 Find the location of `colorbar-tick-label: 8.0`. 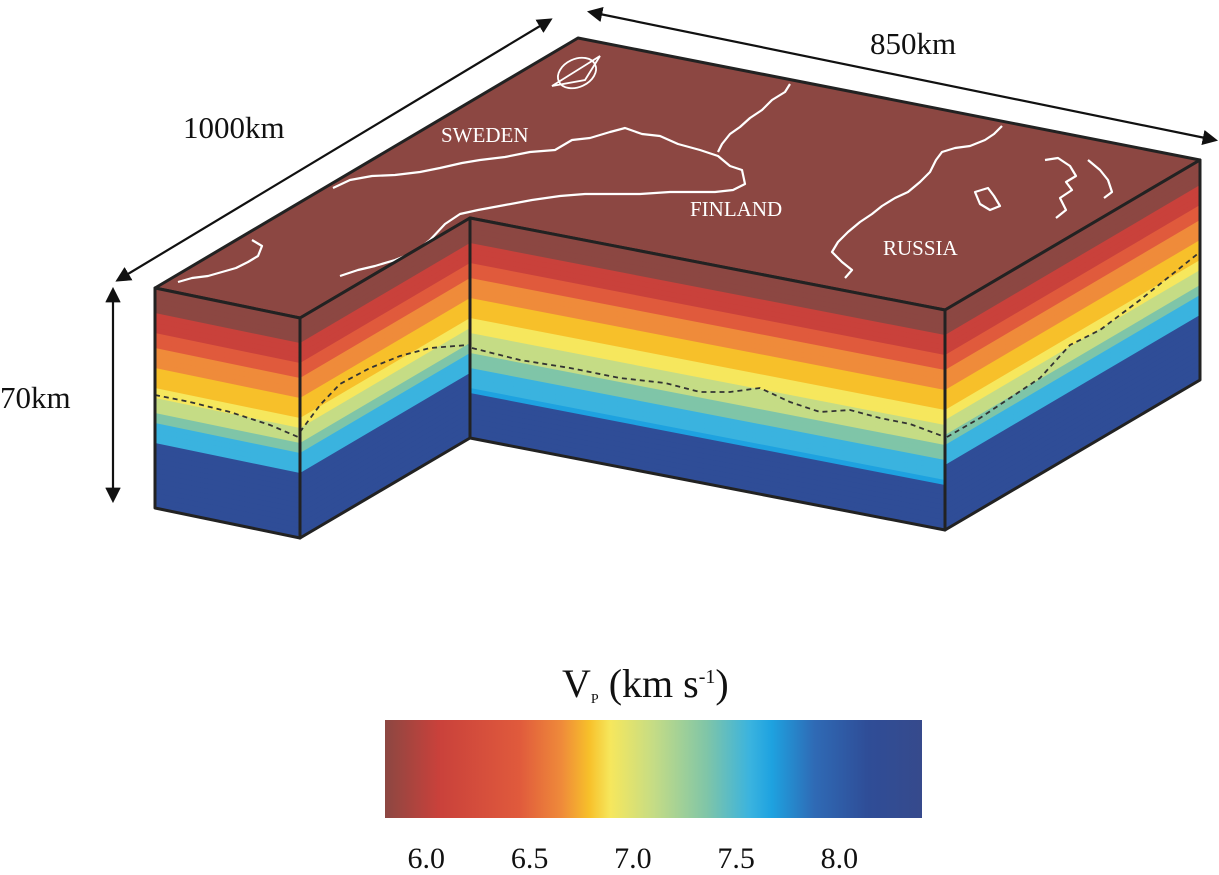

colorbar-tick-label: 8.0 is located at coordinates (840, 858).